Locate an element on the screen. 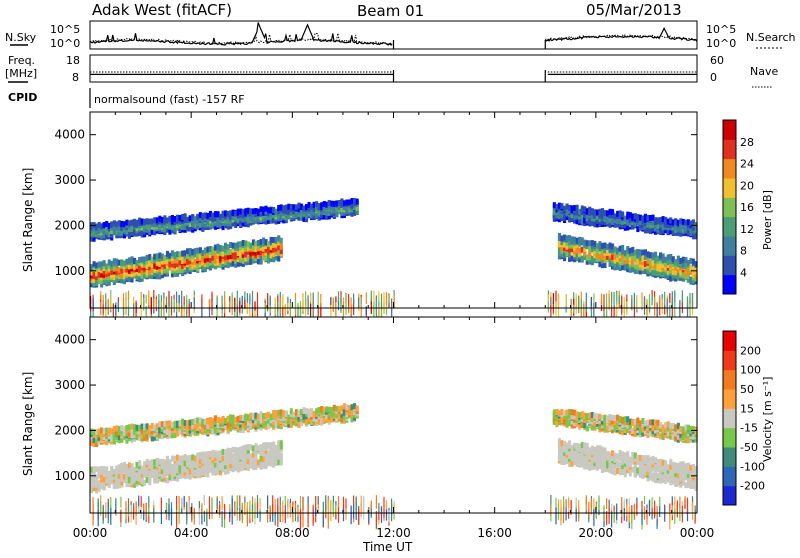 The image size is (800, 558). y-tick-label: 2000 is located at coordinates (69, 225).